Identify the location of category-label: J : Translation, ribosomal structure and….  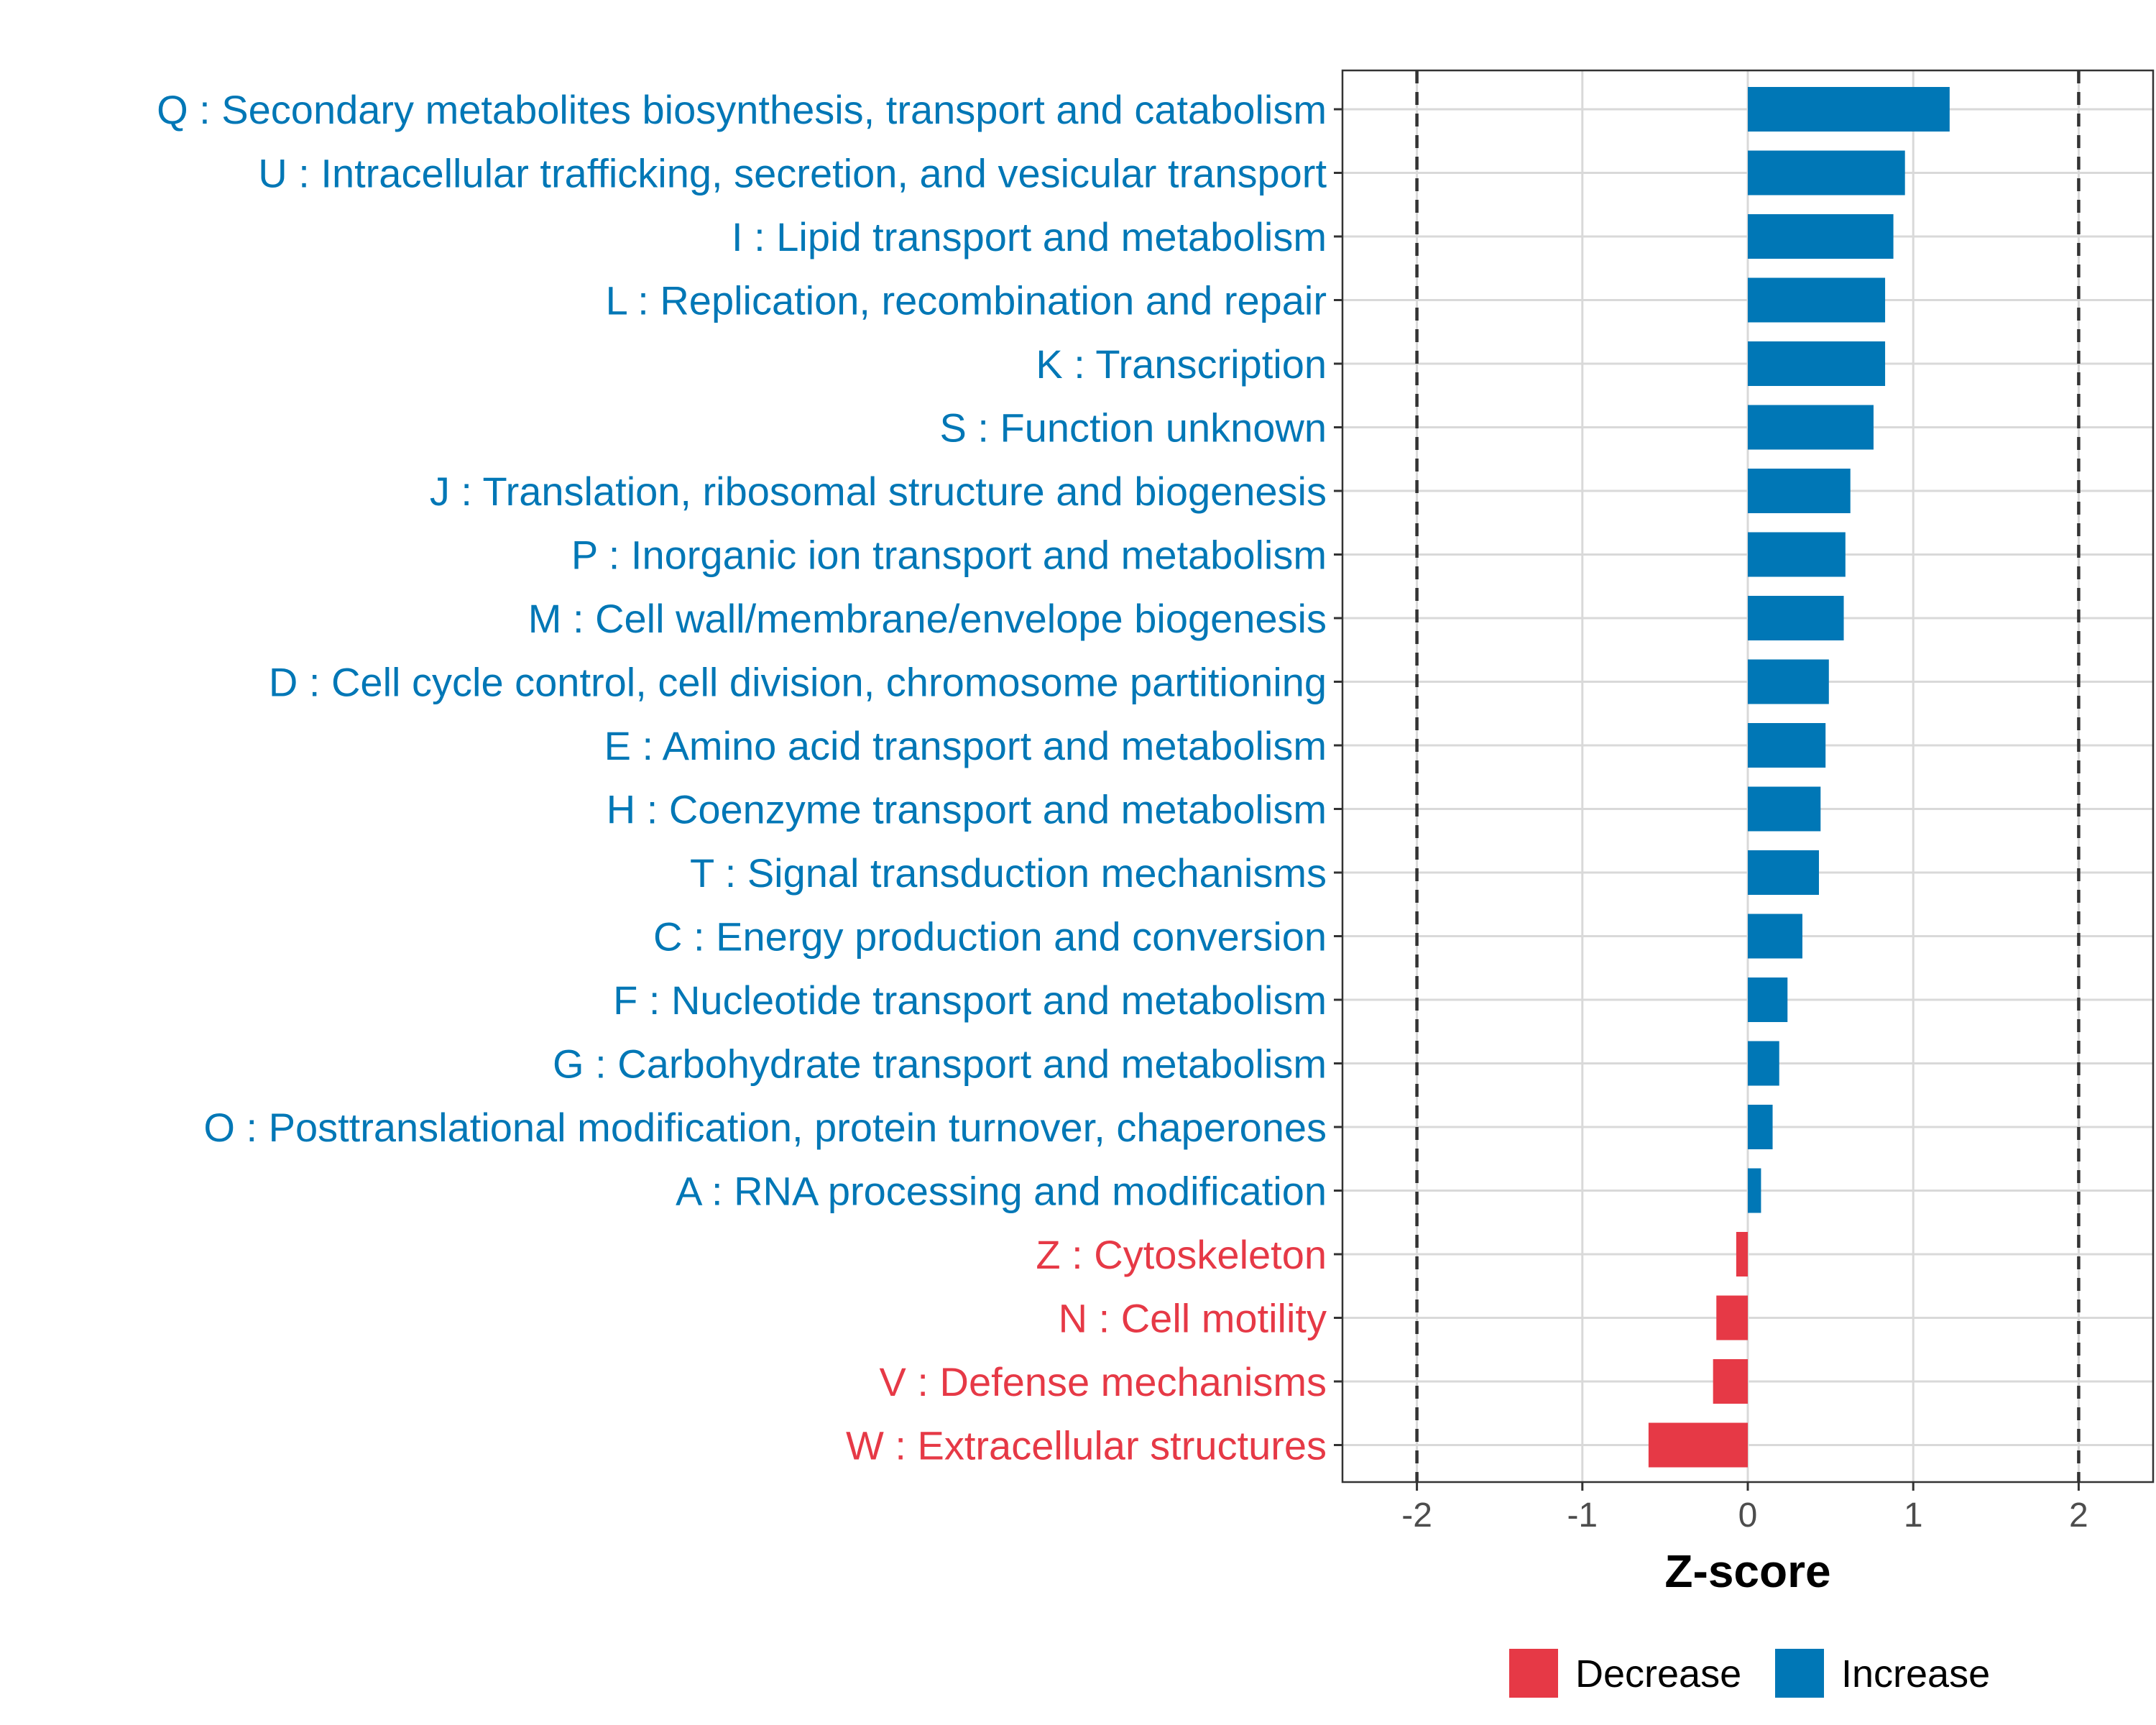
(878, 491).